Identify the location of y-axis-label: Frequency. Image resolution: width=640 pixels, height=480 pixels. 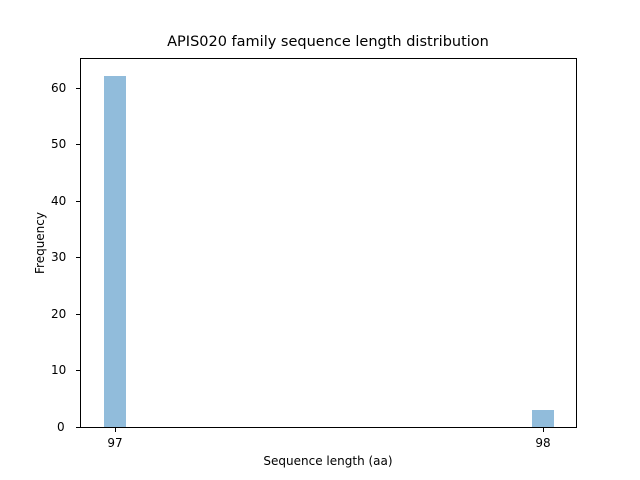
(40, 243).